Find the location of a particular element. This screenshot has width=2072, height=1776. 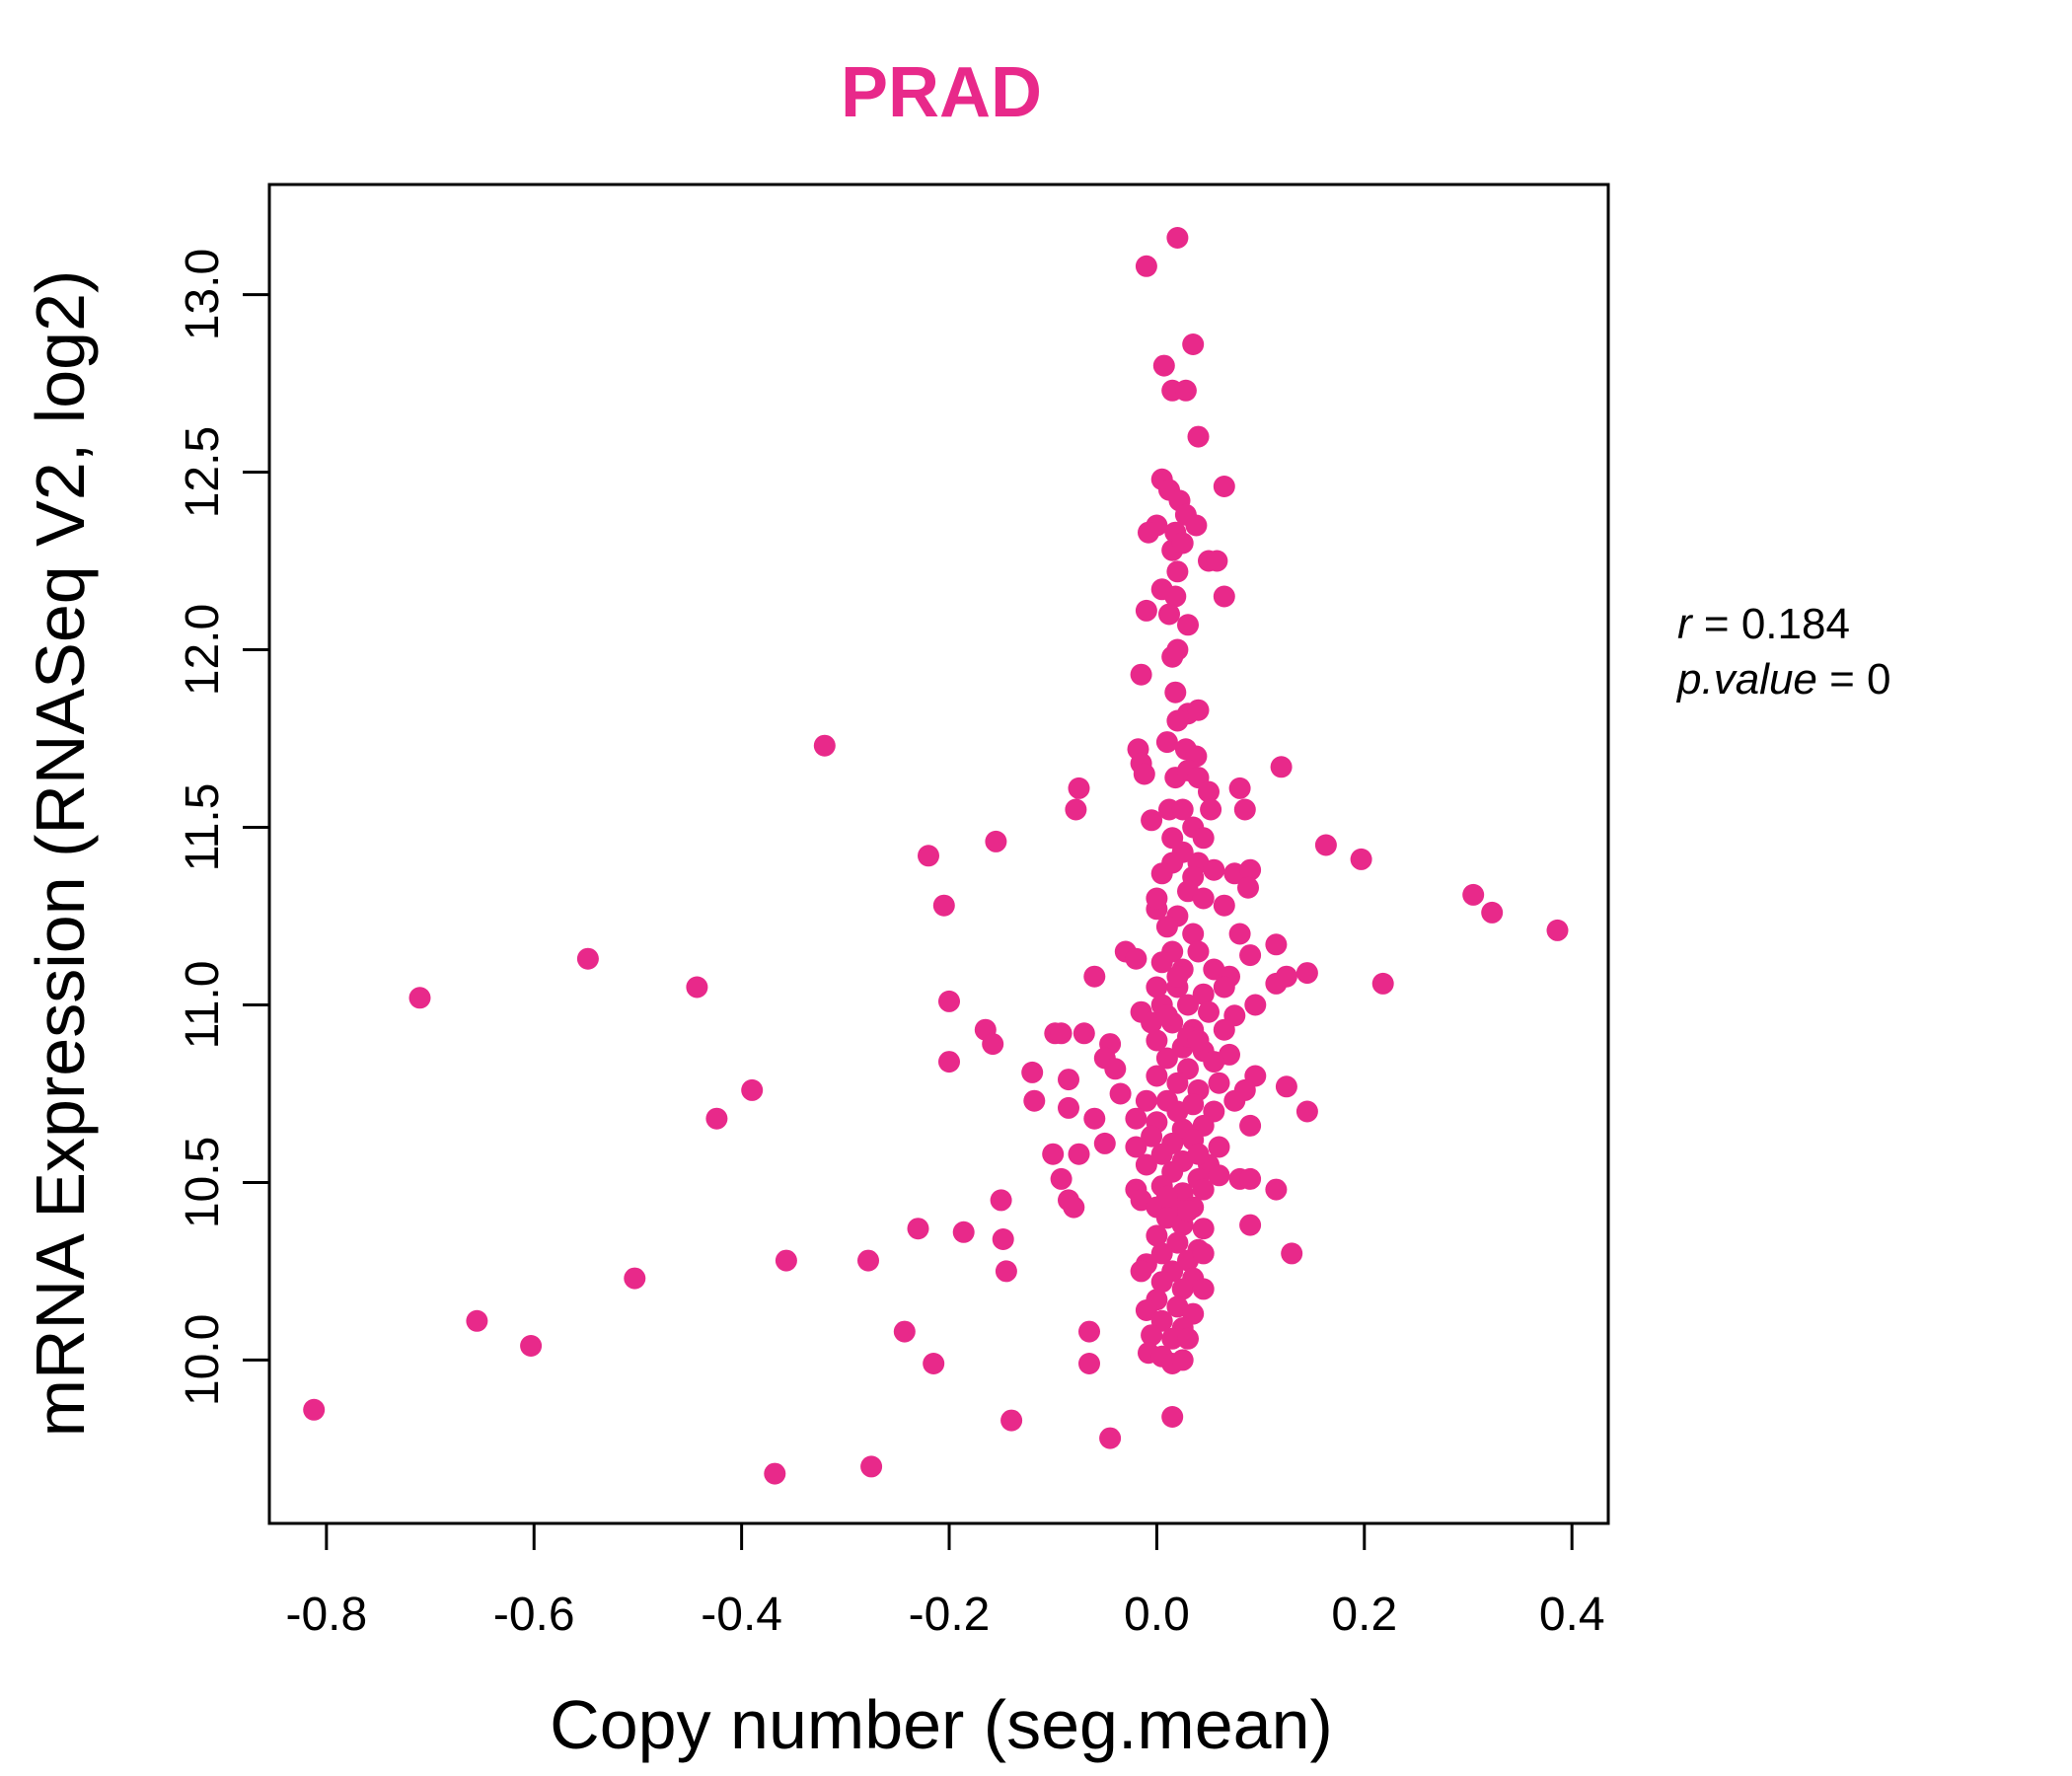

p-label: p.value is located at coordinates (1747, 679).